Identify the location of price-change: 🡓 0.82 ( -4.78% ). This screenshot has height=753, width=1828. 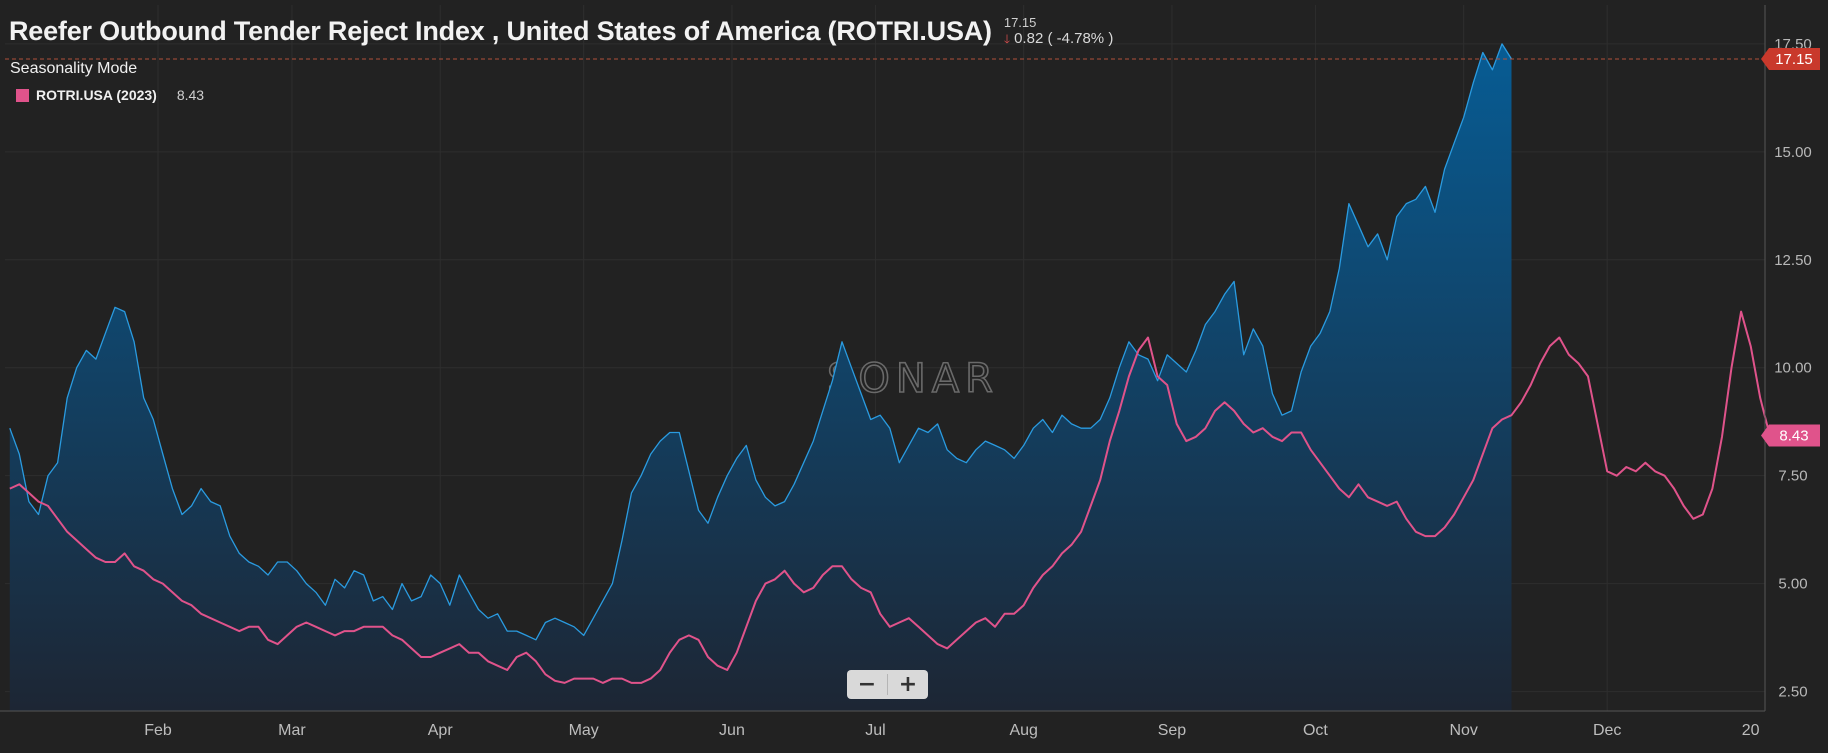
(1058, 39).